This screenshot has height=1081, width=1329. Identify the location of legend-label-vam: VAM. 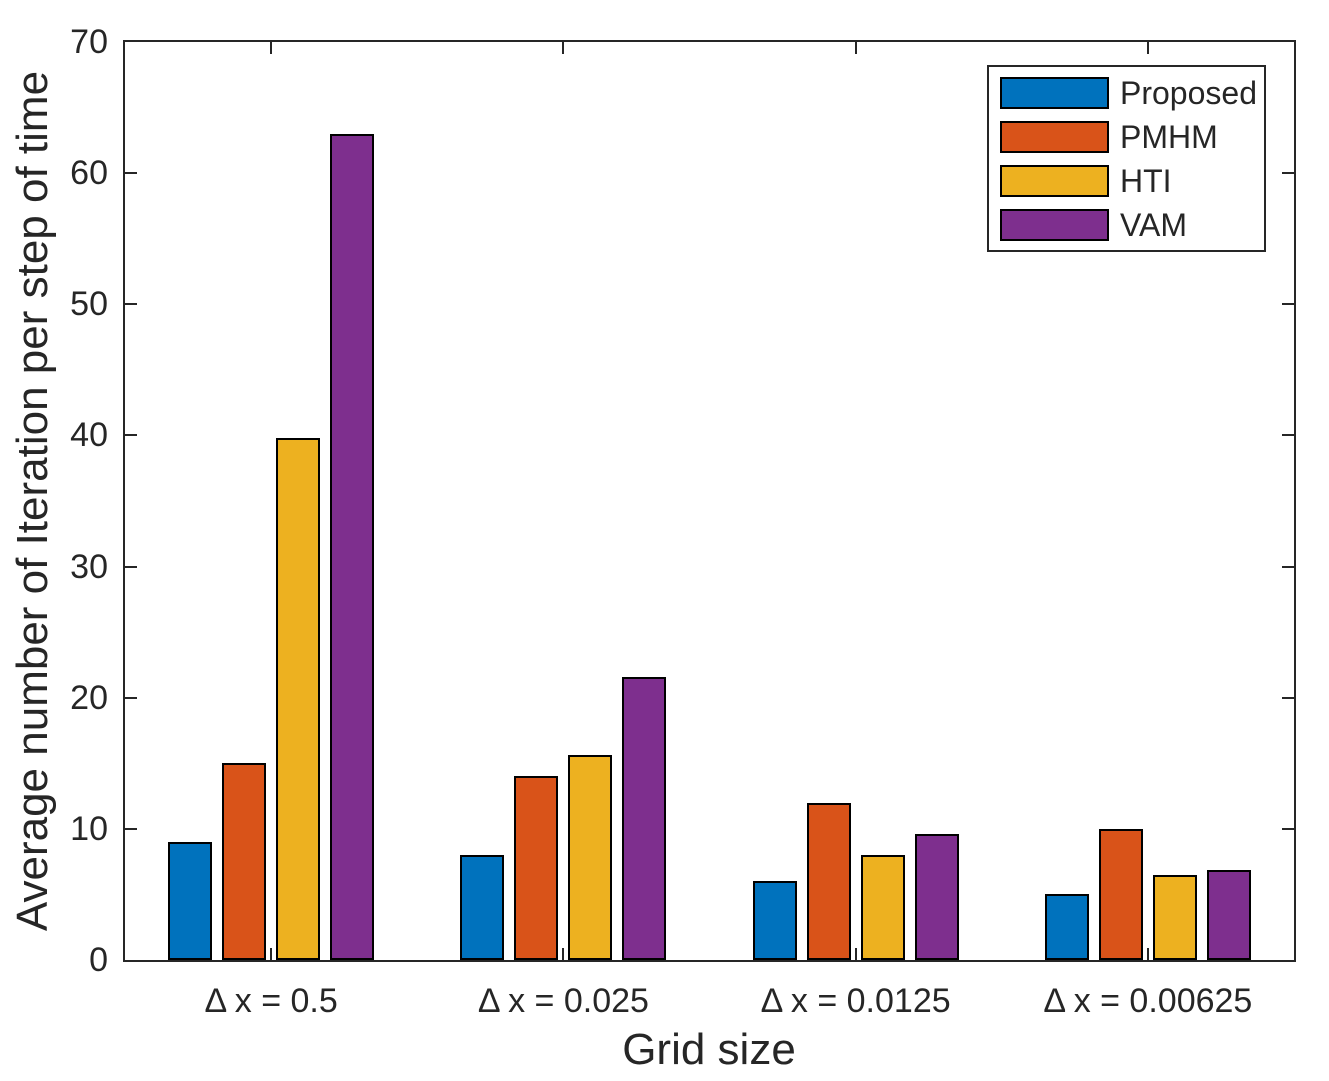
(1153, 225).